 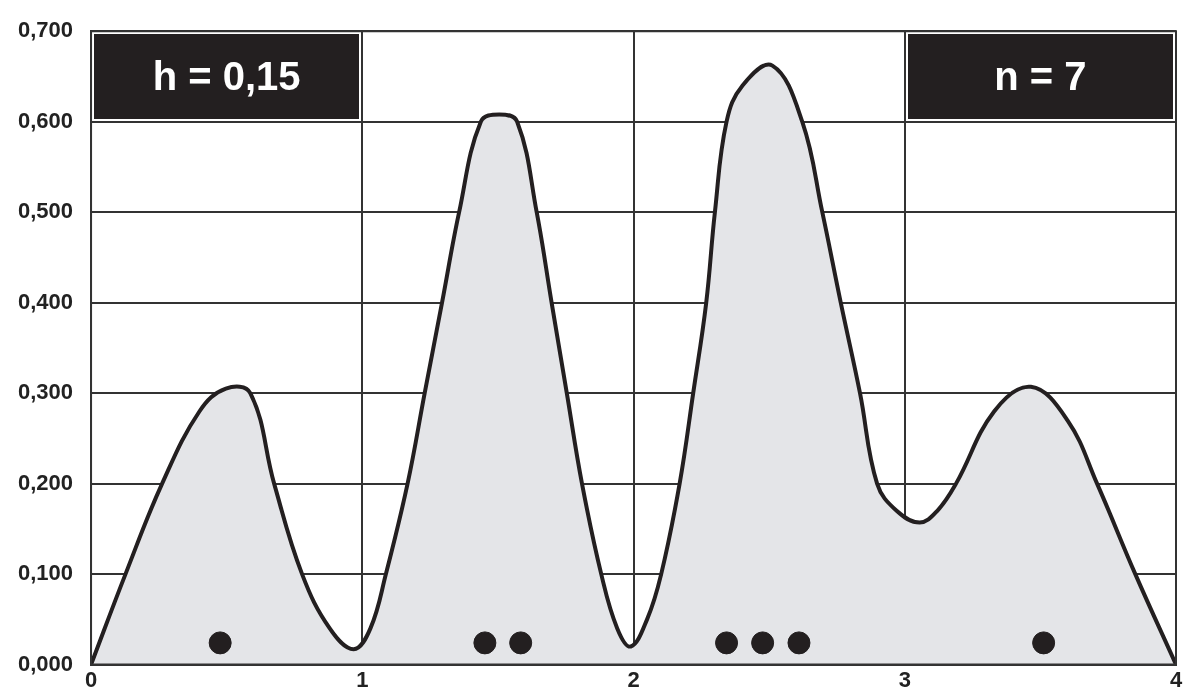 What do you see at coordinates (45, 120) in the screenshot?
I see `y-tick-label: 0,600` at bounding box center [45, 120].